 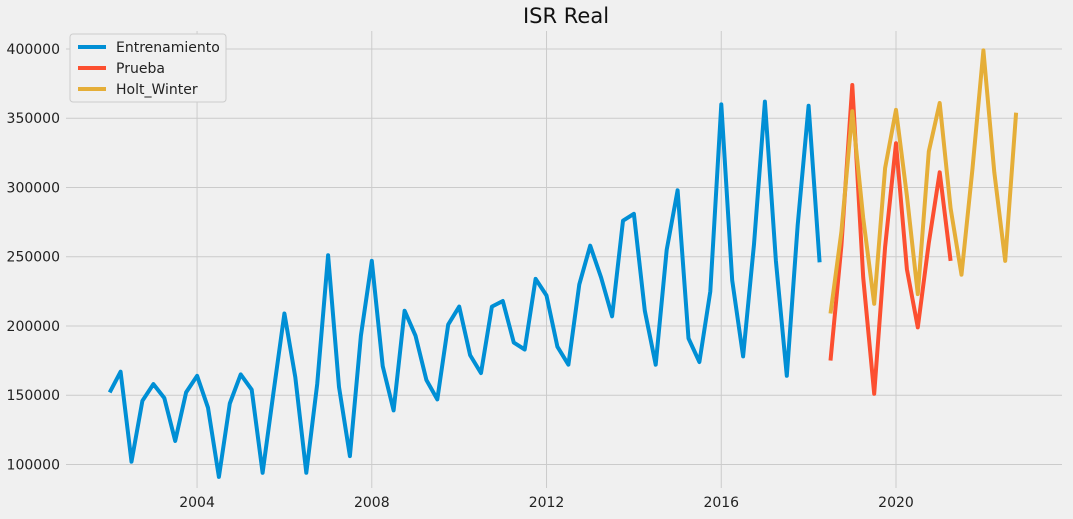 I want to click on legend-label: Holt_Winter, so click(x=157, y=90).